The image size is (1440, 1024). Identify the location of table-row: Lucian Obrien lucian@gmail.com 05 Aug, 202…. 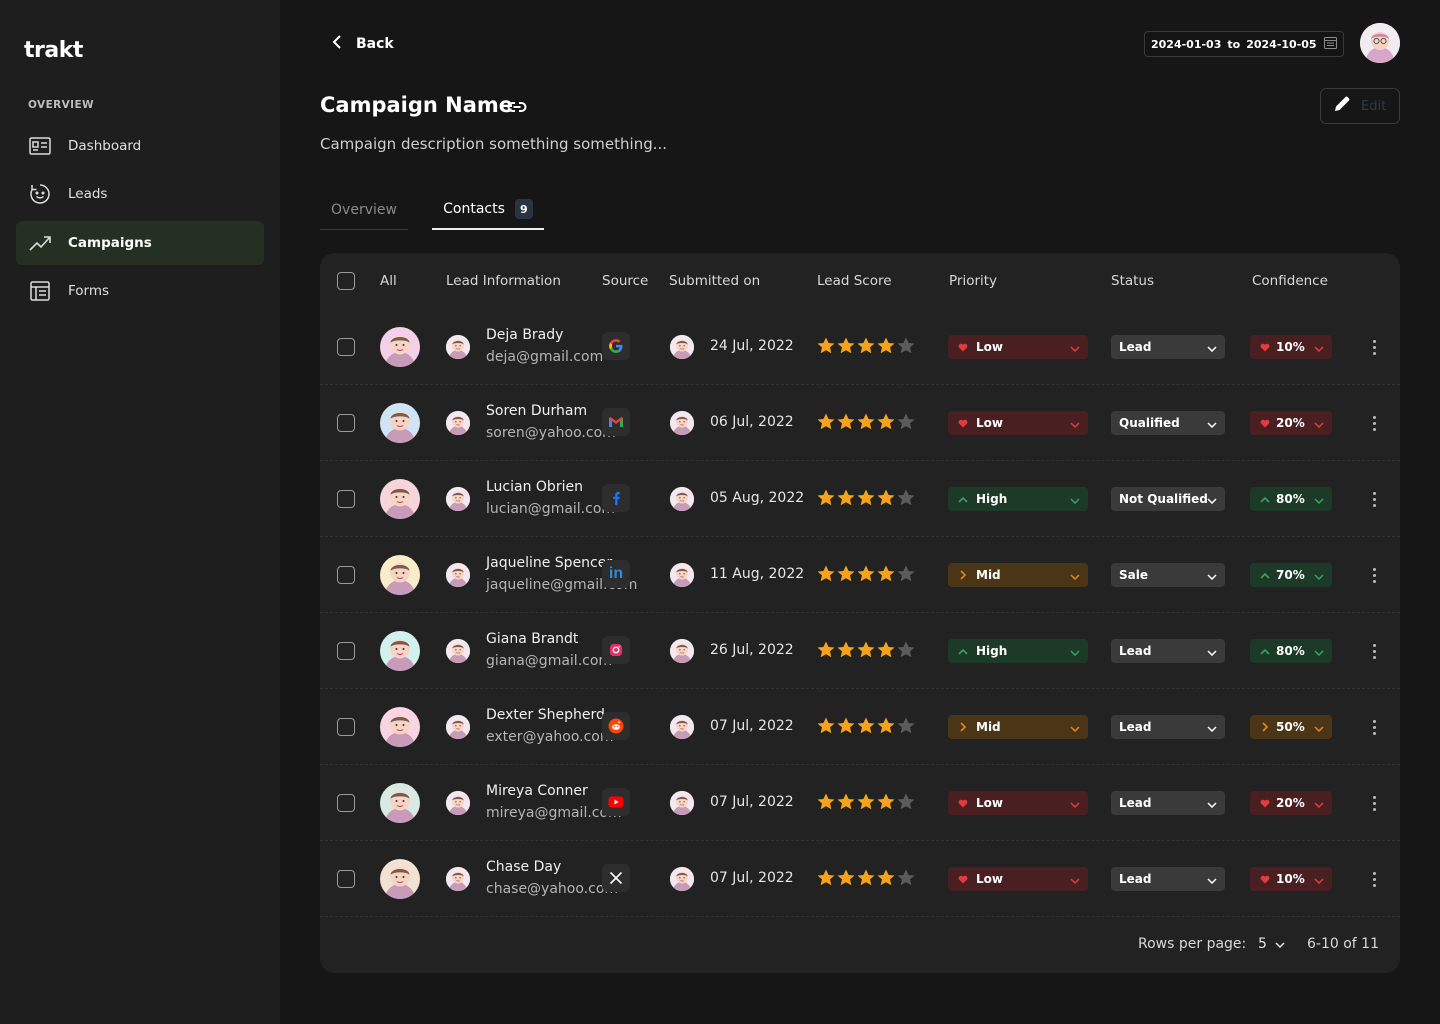
(860, 499).